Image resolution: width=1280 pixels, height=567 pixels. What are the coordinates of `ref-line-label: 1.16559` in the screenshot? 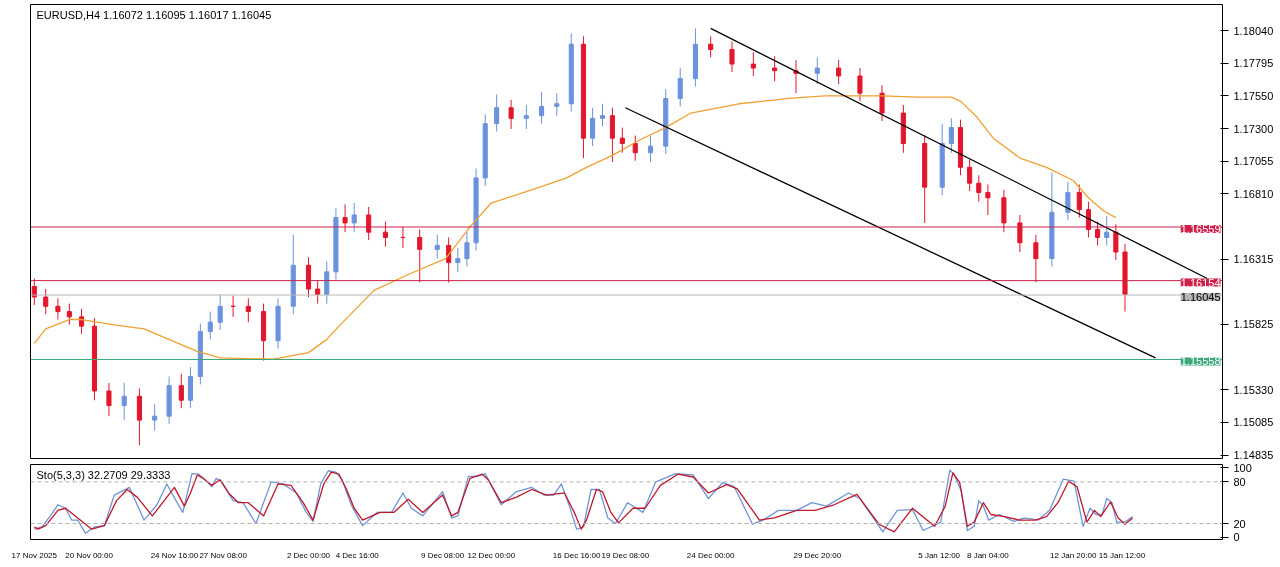 It's located at (1200, 229).